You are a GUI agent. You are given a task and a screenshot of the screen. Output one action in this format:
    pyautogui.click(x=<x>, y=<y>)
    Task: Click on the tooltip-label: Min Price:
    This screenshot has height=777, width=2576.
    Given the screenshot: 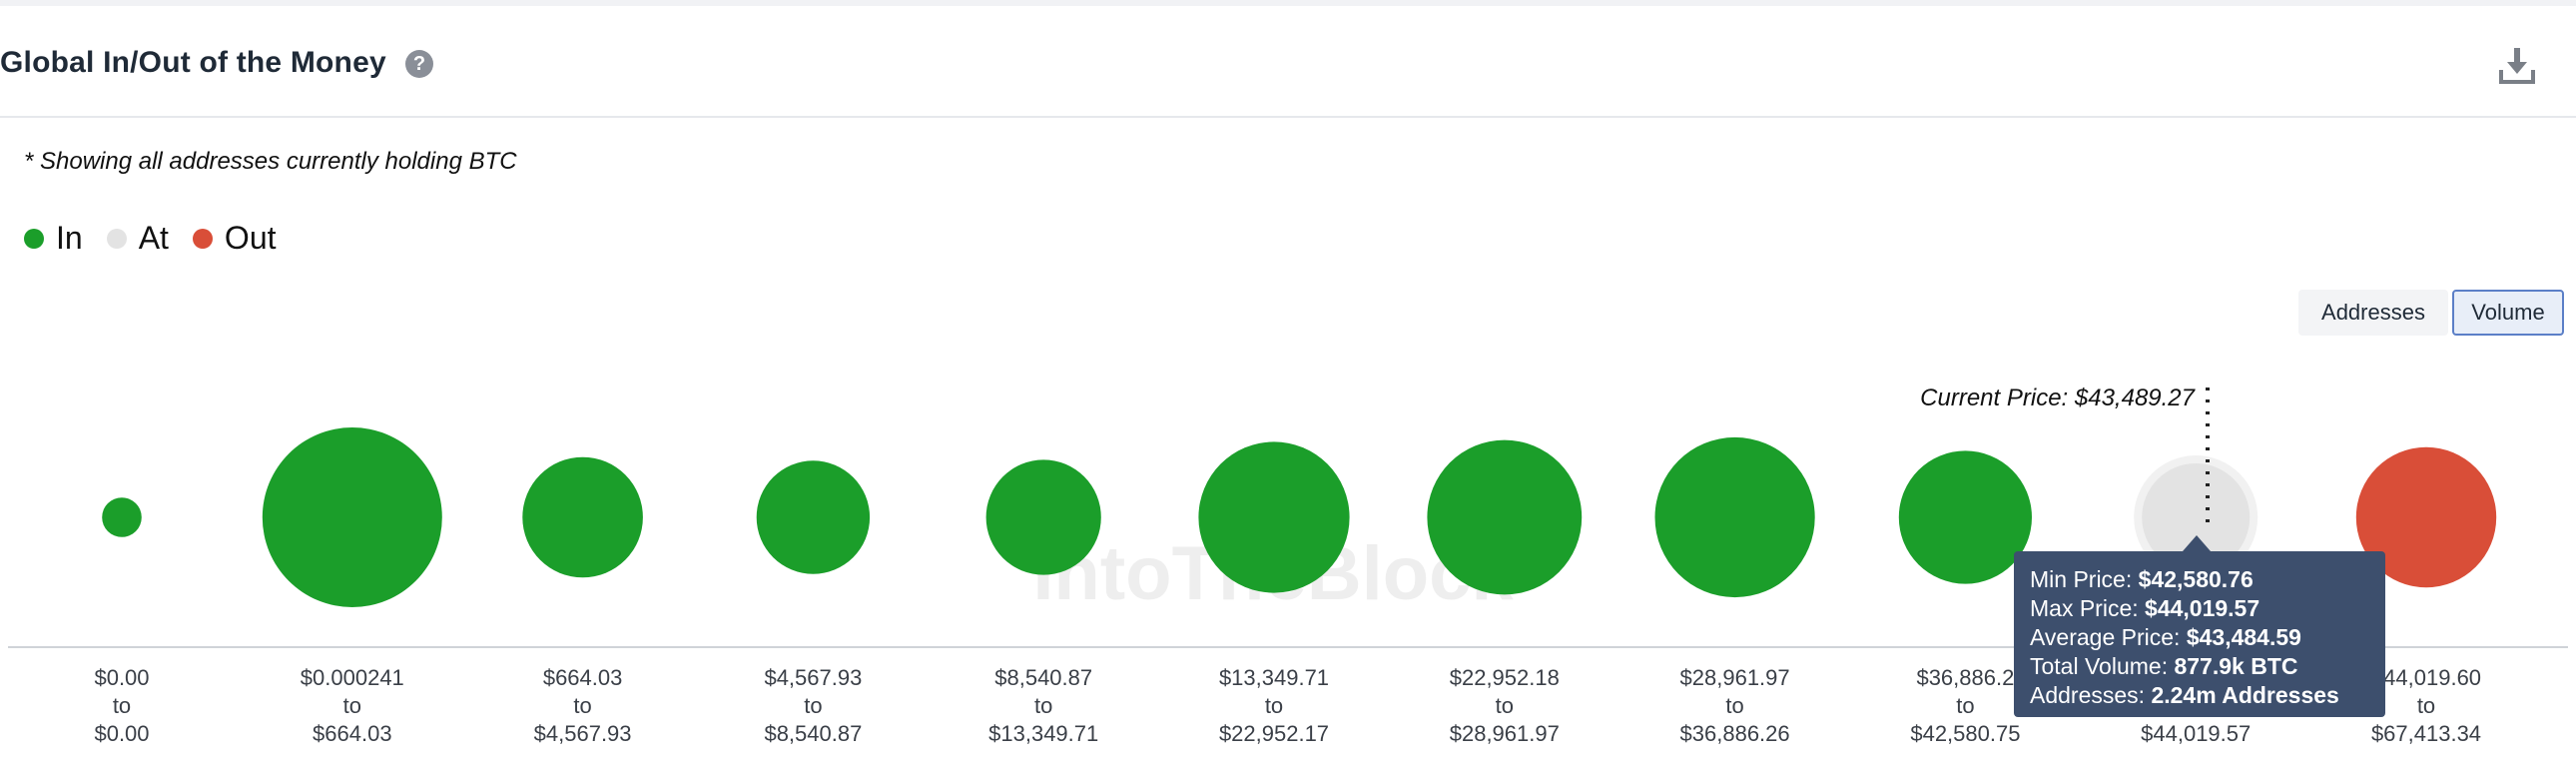 What is the action you would take?
    pyautogui.click(x=2085, y=579)
    